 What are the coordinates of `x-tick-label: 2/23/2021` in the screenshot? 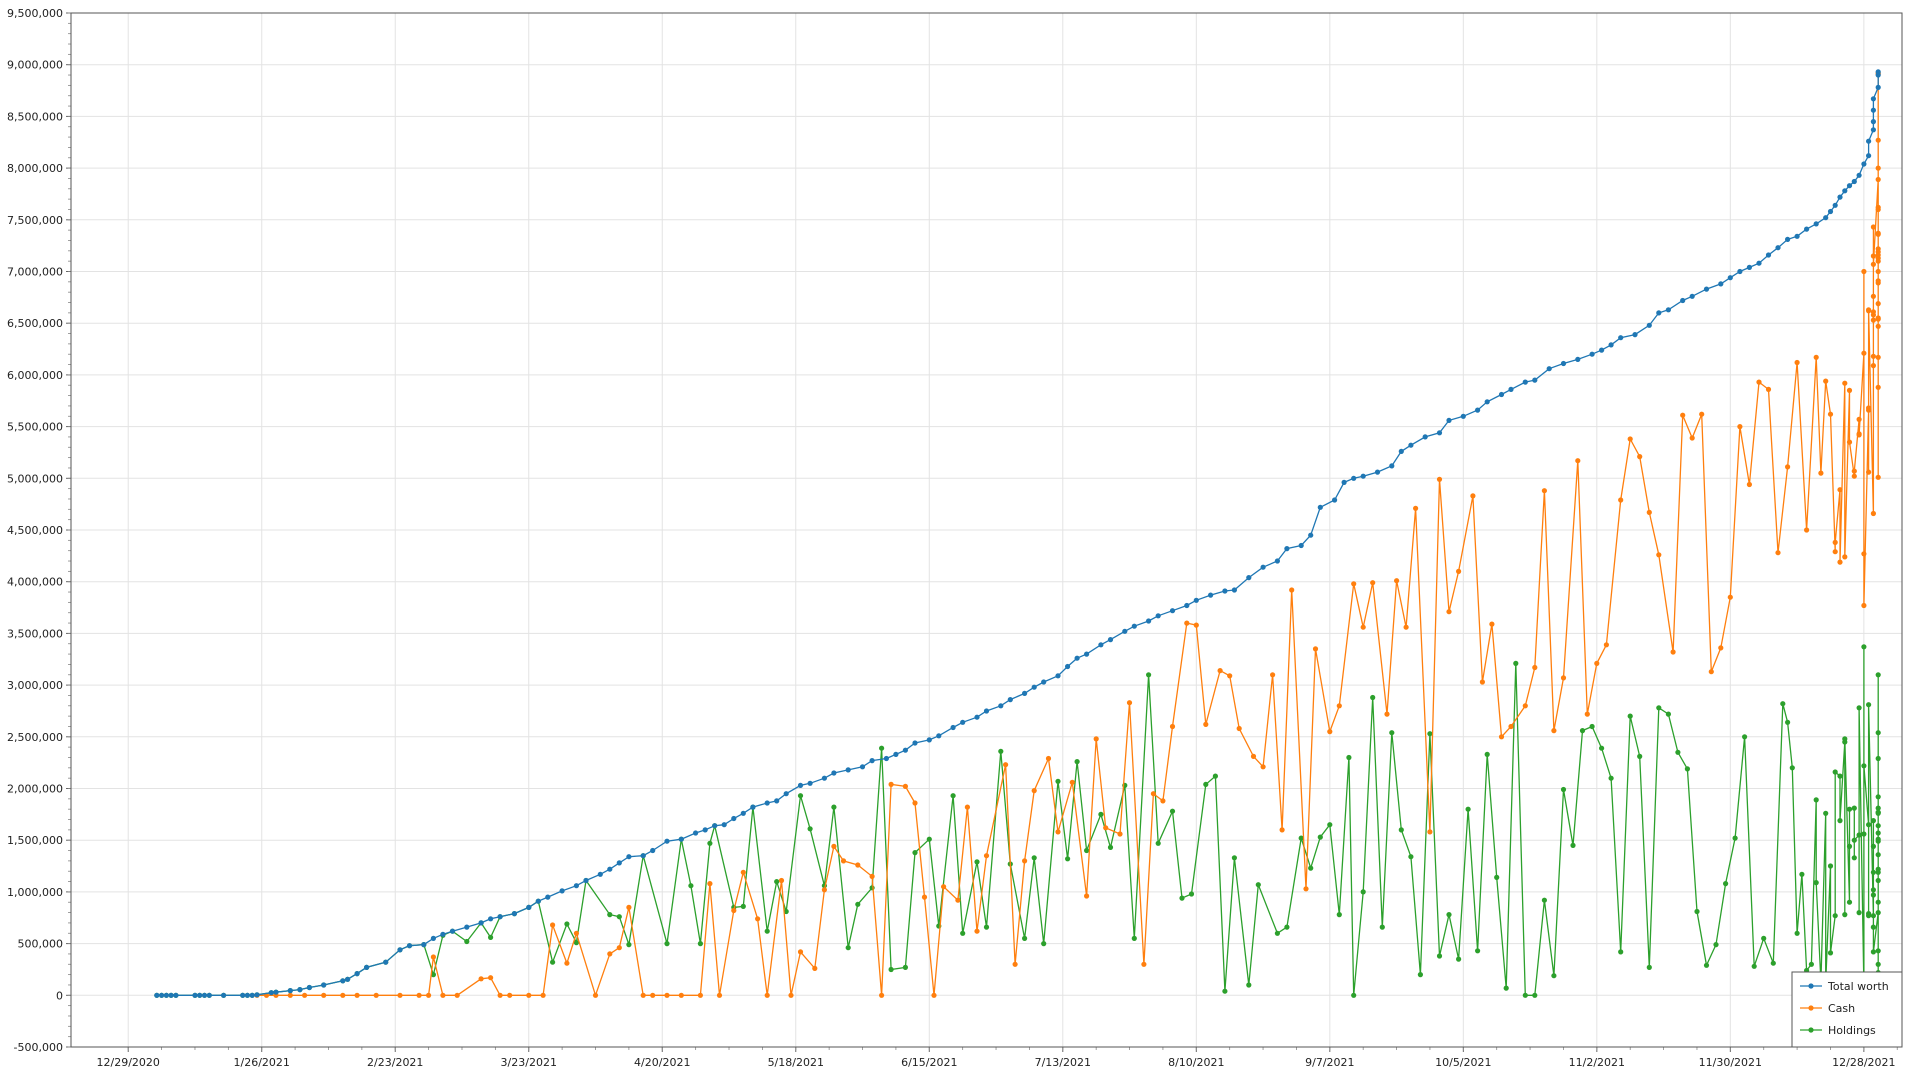 It's located at (395, 1062).